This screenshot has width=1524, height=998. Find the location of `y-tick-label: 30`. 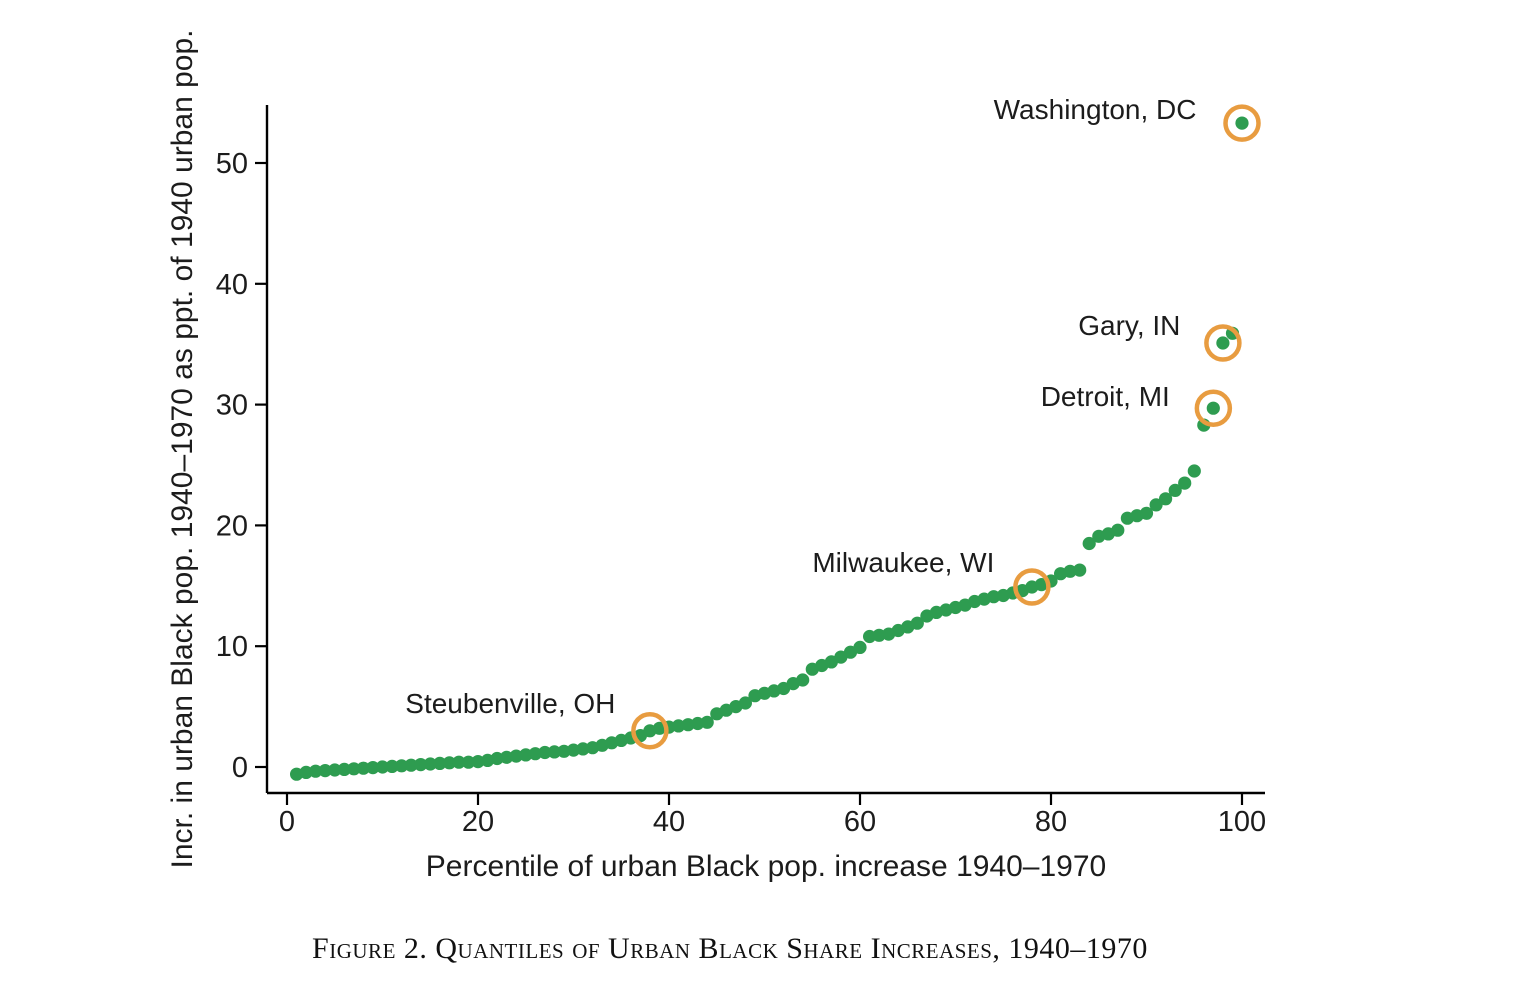

y-tick-label: 30 is located at coordinates (232, 406).